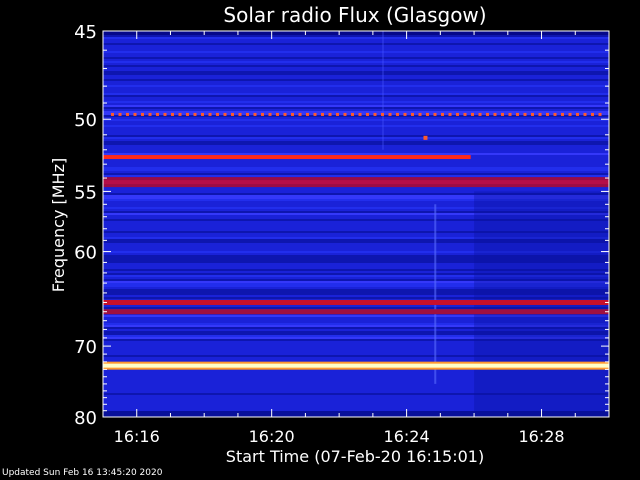  I want to click on heatmap-edge-top, so click(356, 33).